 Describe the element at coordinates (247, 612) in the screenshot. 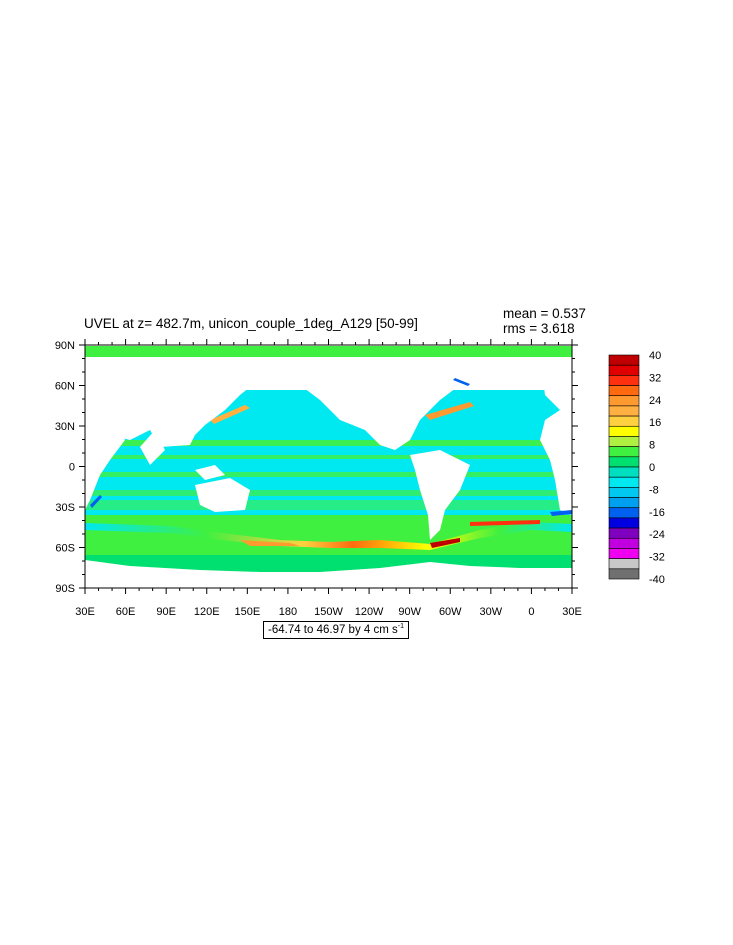

I see `lon-tick-label: 150E` at that location.